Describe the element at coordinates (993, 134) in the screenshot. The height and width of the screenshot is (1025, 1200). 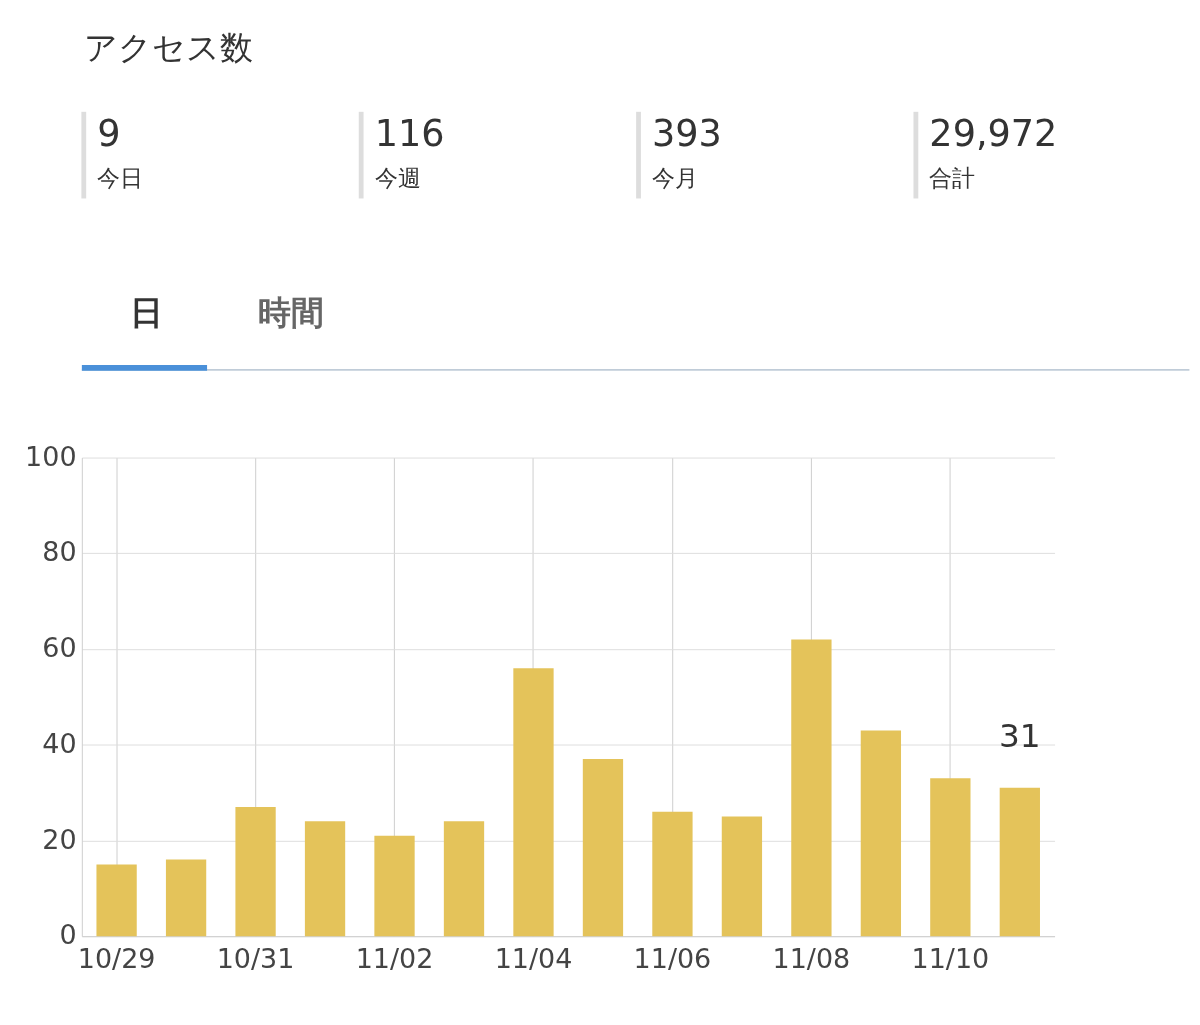
I see `text: 29,972` at that location.